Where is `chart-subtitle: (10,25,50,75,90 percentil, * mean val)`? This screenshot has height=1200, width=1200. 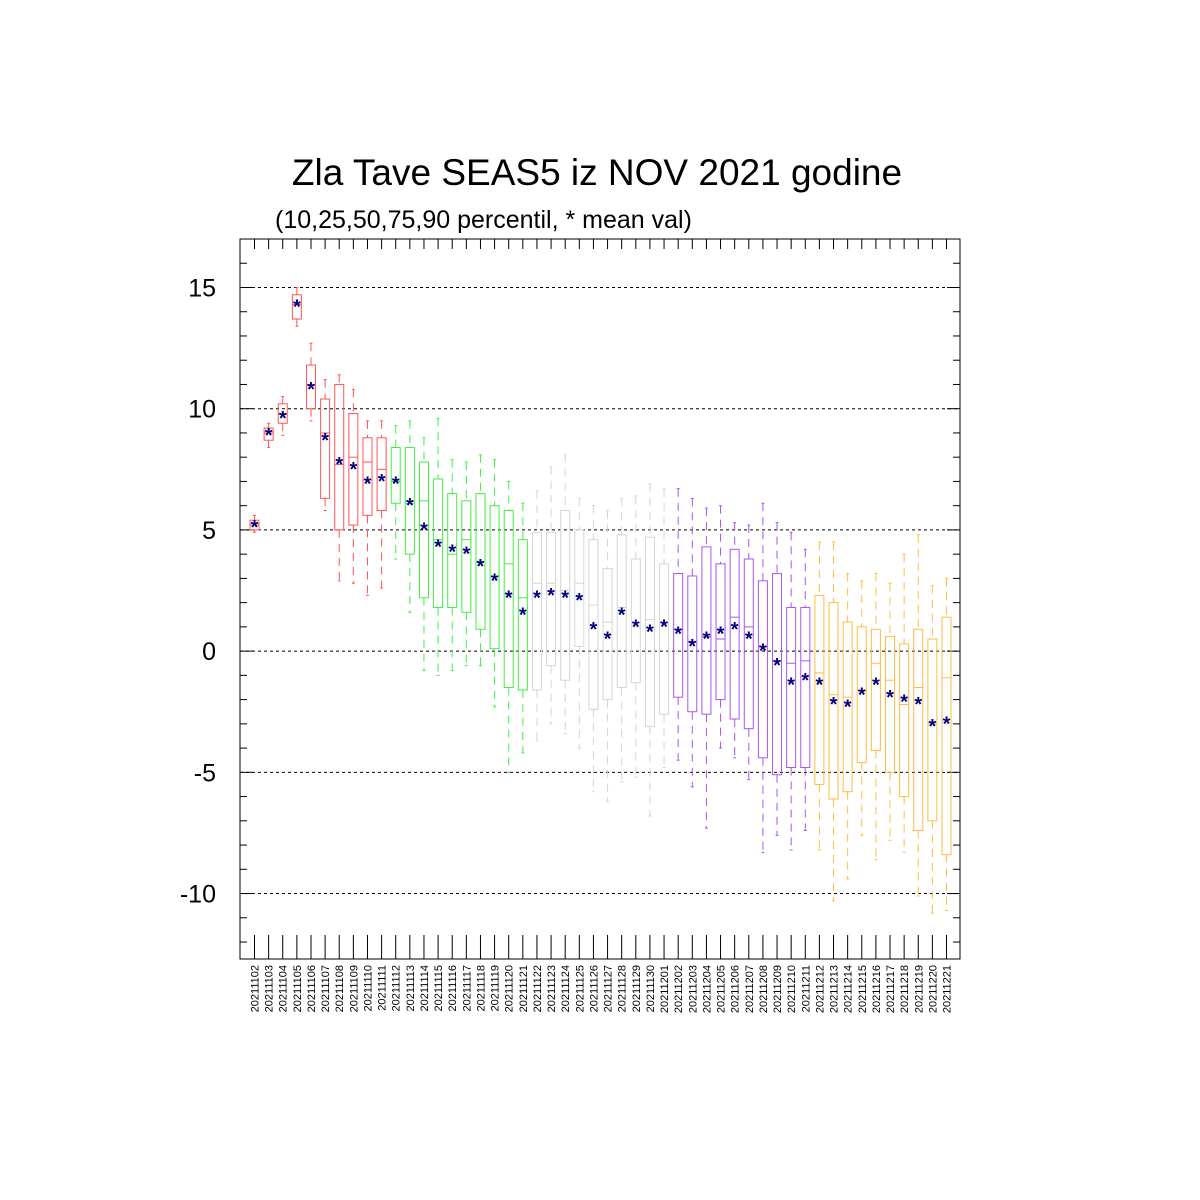 chart-subtitle: (10,25,50,75,90 percentil, * mean val) is located at coordinates (483, 220).